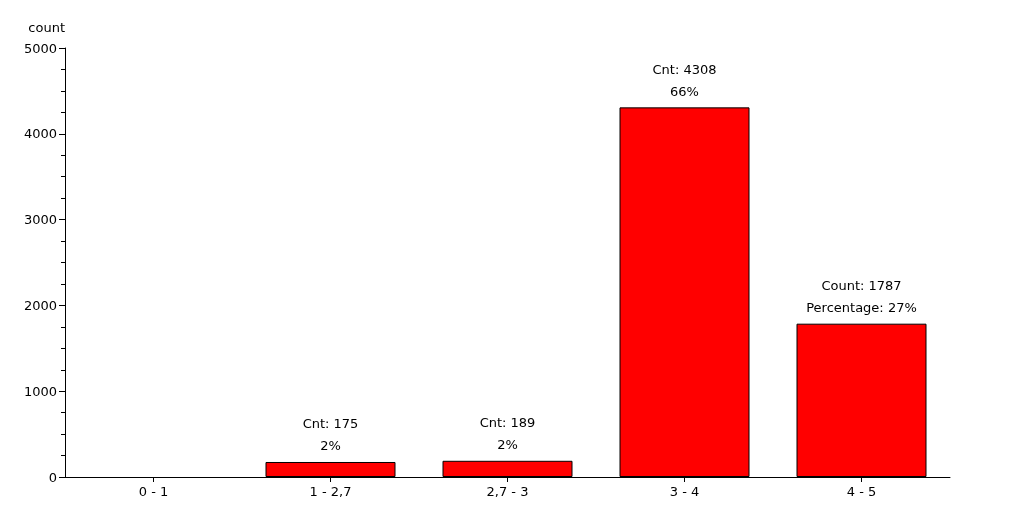 The image size is (1018, 506). What do you see at coordinates (861, 297) in the screenshot?
I see `data-label: Count: 1787 Percentage: 27%` at bounding box center [861, 297].